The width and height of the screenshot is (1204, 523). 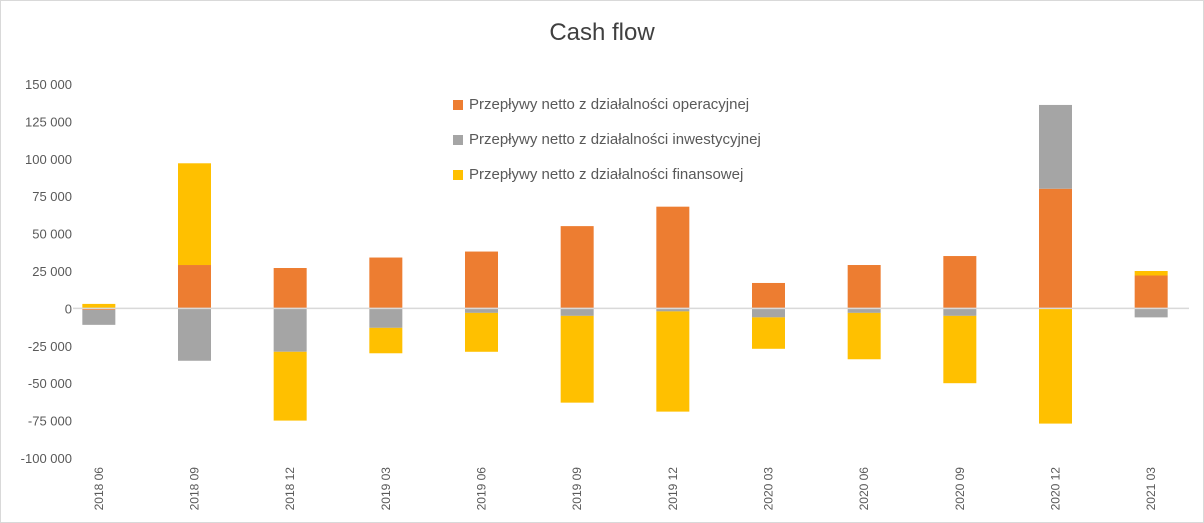 What do you see at coordinates (195, 489) in the screenshot?
I see `x-tick-label: 2018 09` at bounding box center [195, 489].